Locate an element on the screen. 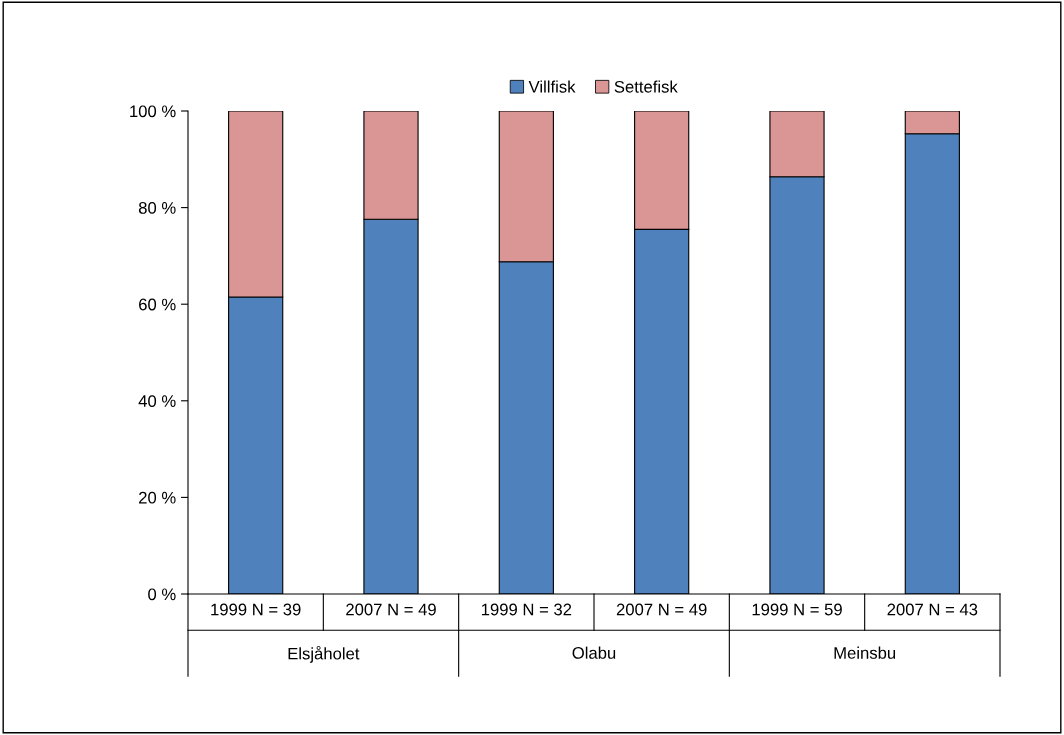 This screenshot has height=735, width=1064. y-tick-label: 60 % is located at coordinates (157, 304).